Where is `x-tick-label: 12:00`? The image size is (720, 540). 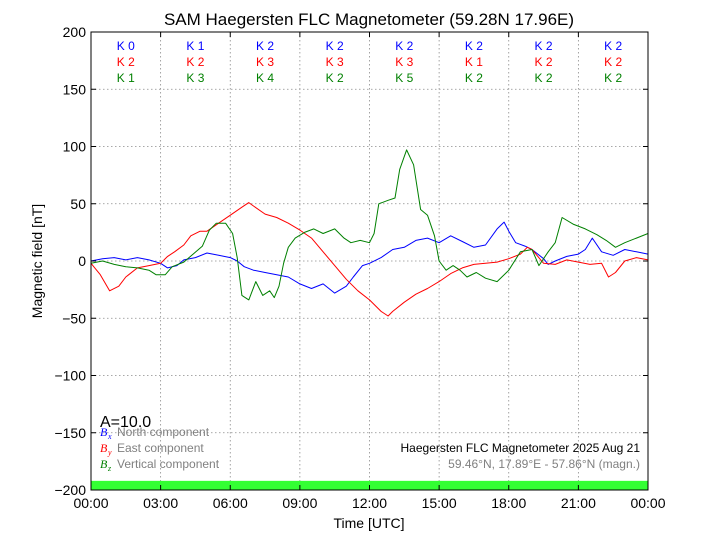
x-tick-label: 12:00 is located at coordinates (369, 503).